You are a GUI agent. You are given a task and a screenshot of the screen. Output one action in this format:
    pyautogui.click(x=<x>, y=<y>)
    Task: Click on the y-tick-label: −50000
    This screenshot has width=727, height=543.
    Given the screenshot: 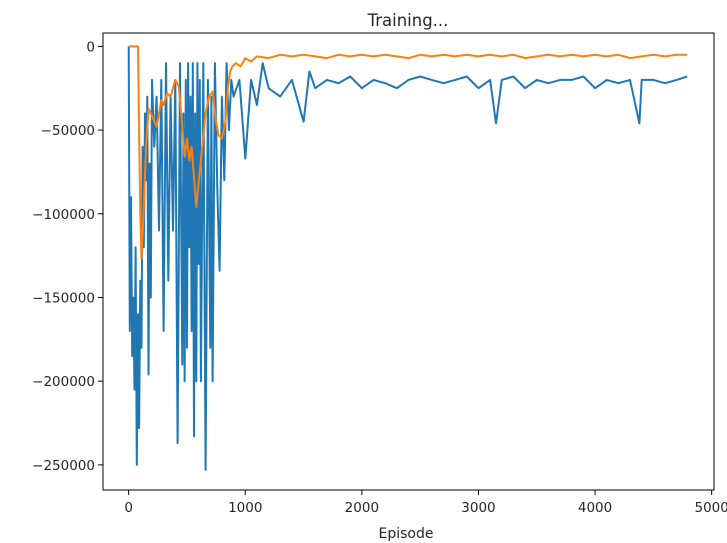 What is the action you would take?
    pyautogui.click(x=68, y=131)
    